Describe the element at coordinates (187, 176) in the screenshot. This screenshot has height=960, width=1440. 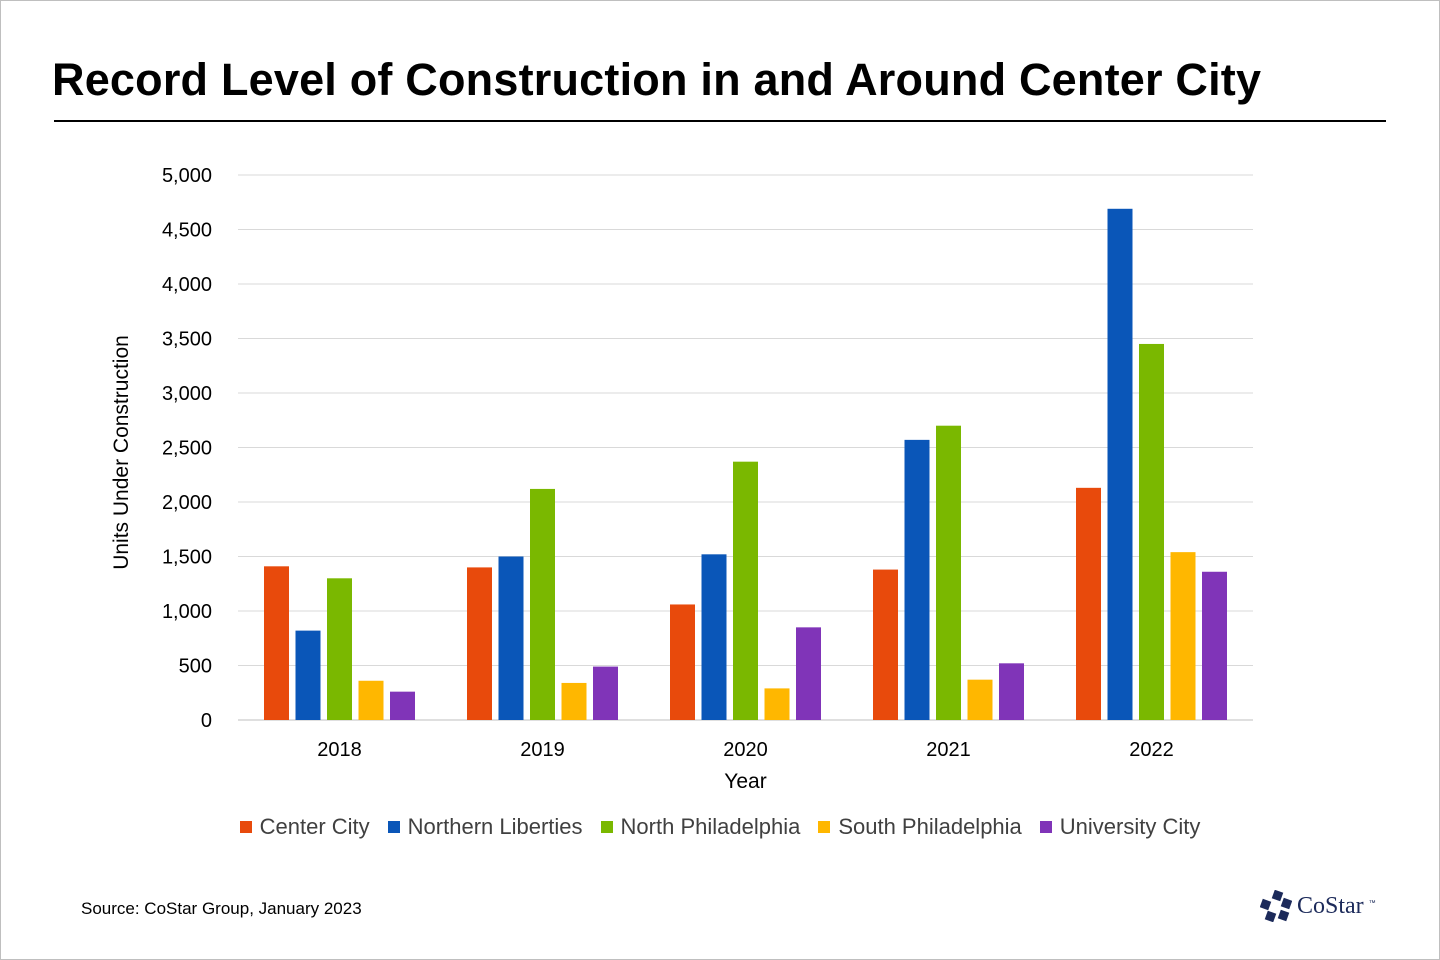
I see `y-tick-label: 5,000` at that location.